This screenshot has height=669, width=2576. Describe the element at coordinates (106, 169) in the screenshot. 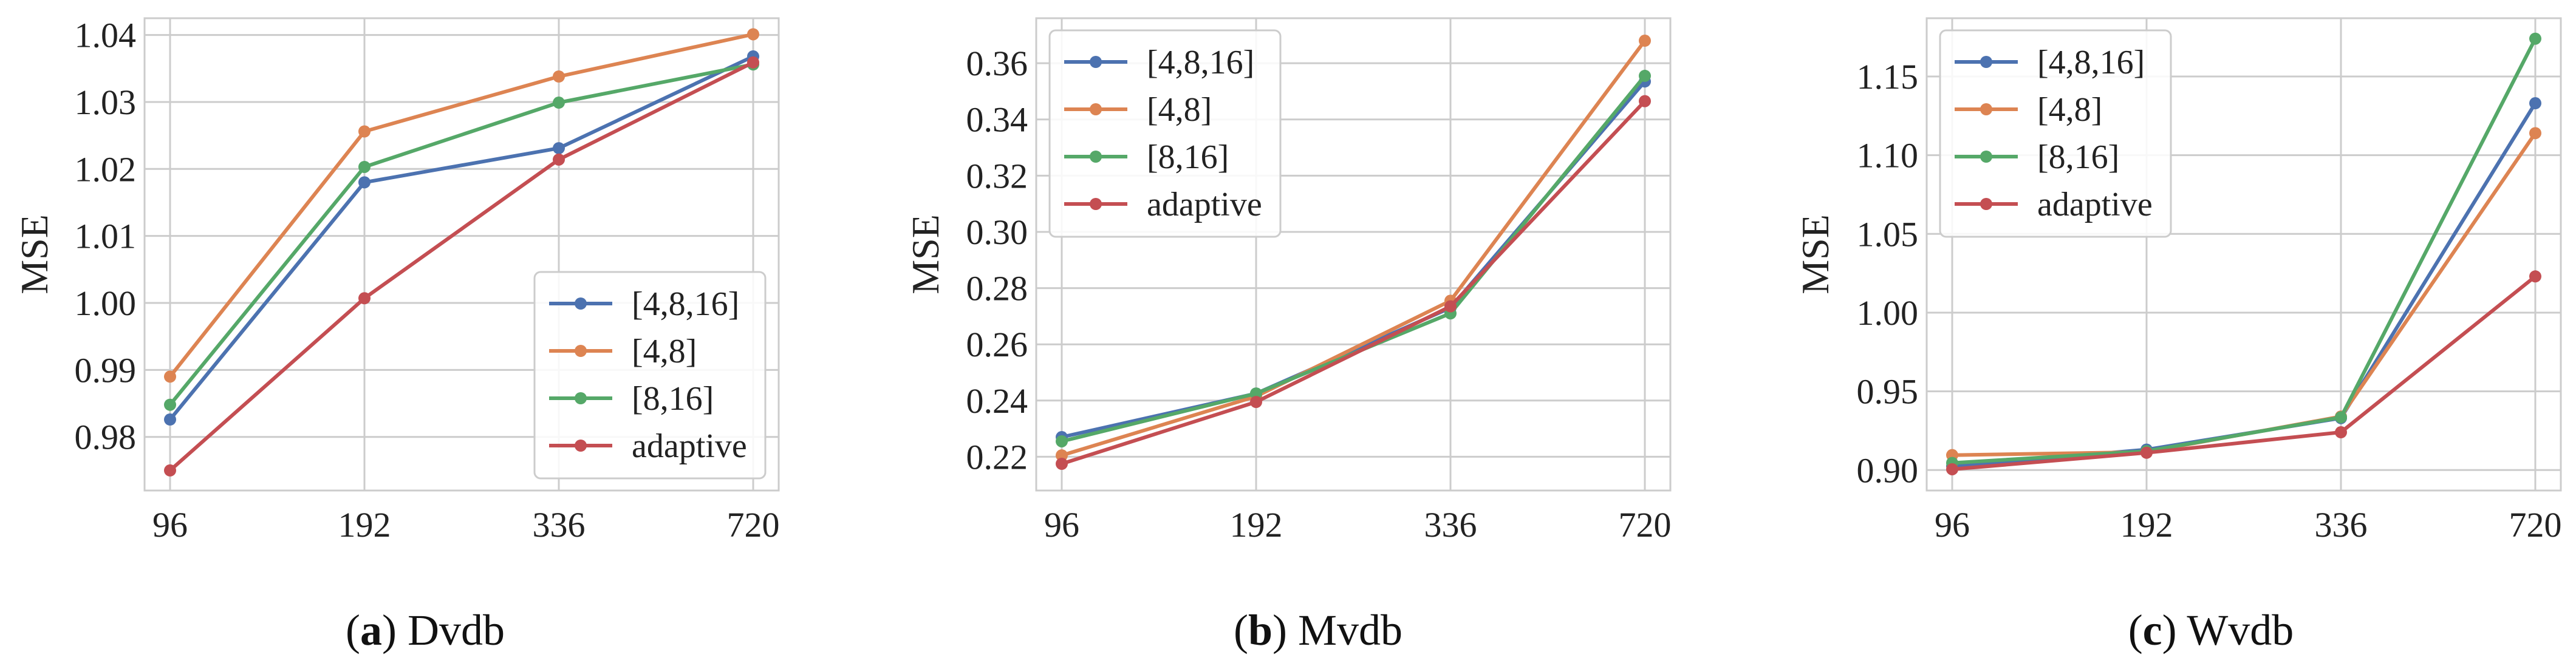

I see `y-tick-label: 1.02` at that location.